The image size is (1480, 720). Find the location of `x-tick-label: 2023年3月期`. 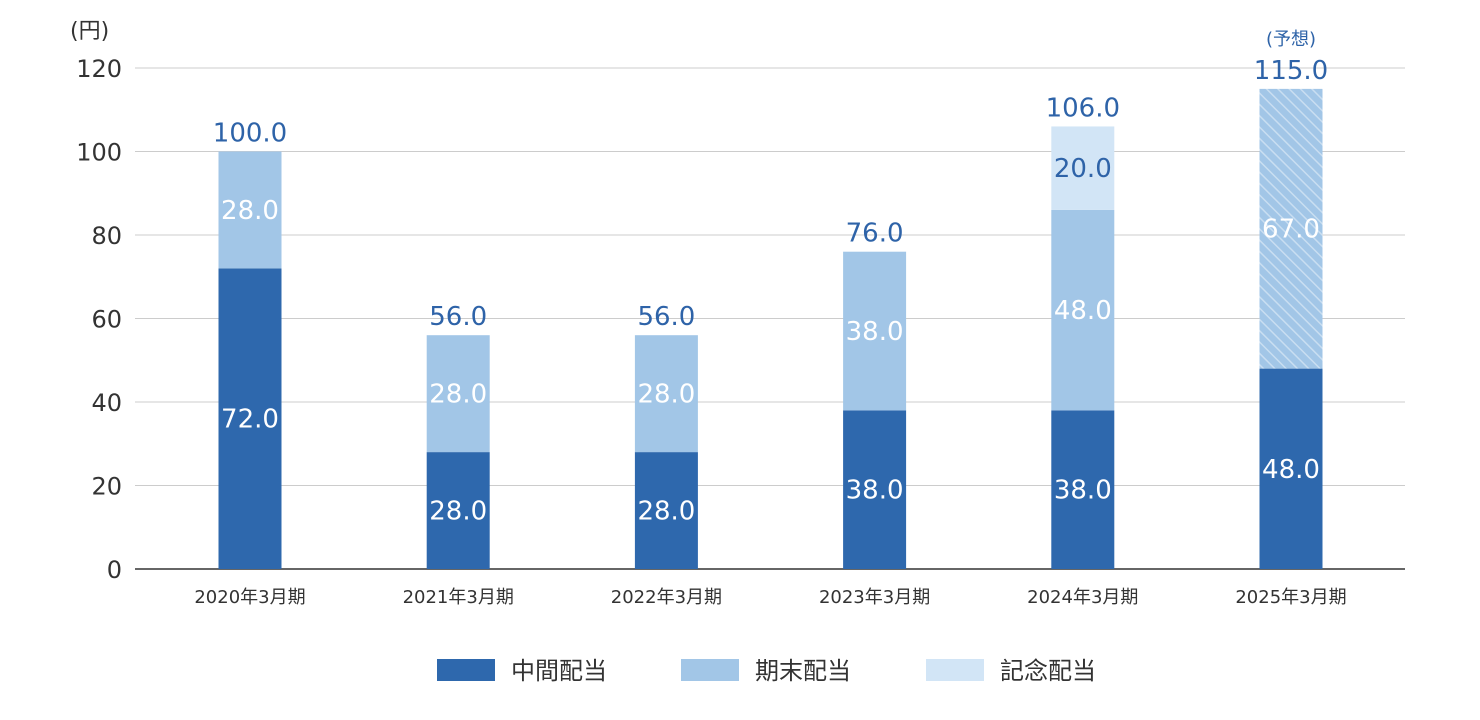

x-tick-label: 2023年3月期 is located at coordinates (874, 597).